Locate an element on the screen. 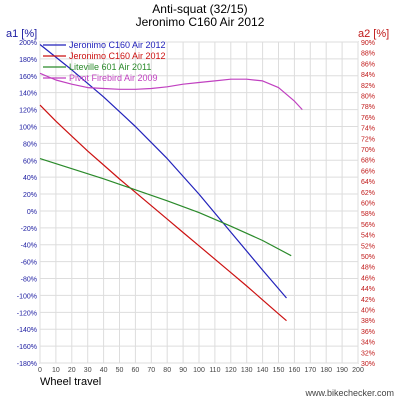 This screenshot has height=405, width=400. y-right-tick-label: 80% is located at coordinates (368, 97).